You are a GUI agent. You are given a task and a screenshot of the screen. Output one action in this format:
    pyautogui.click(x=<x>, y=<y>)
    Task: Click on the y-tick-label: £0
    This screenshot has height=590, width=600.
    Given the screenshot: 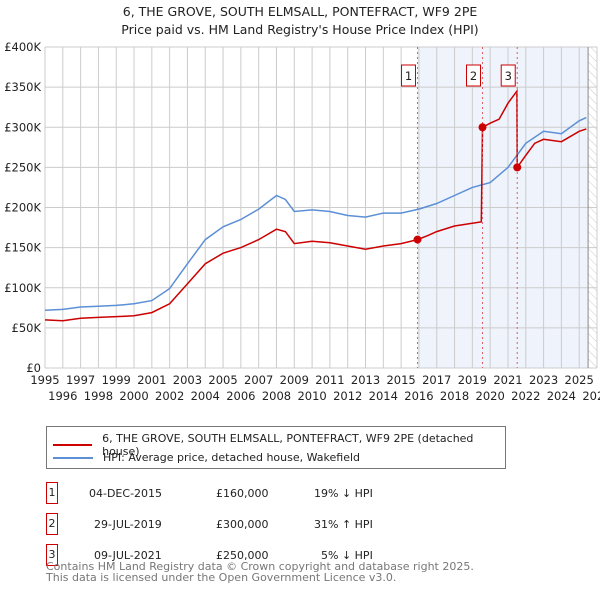 What is the action you would take?
    pyautogui.click(x=33, y=368)
    